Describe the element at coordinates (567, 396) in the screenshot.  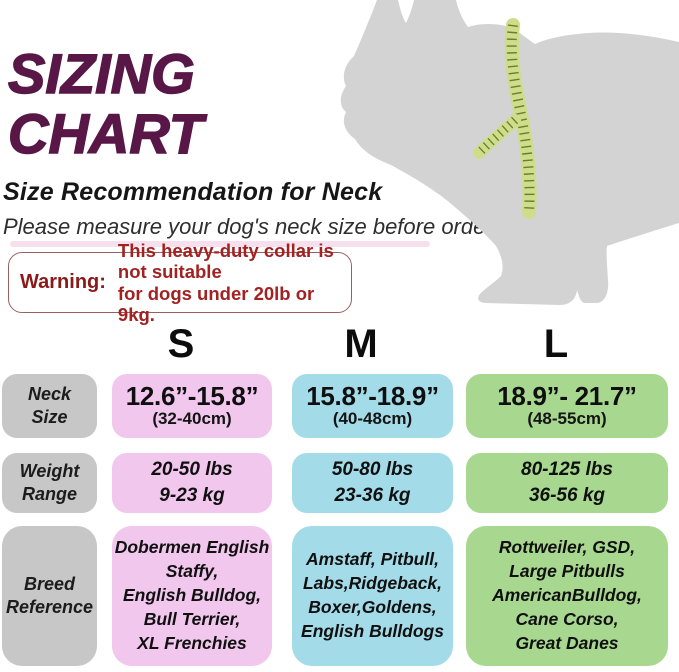
I see `neck-size-l-inches: 18.9”- 21.7”` at that location.